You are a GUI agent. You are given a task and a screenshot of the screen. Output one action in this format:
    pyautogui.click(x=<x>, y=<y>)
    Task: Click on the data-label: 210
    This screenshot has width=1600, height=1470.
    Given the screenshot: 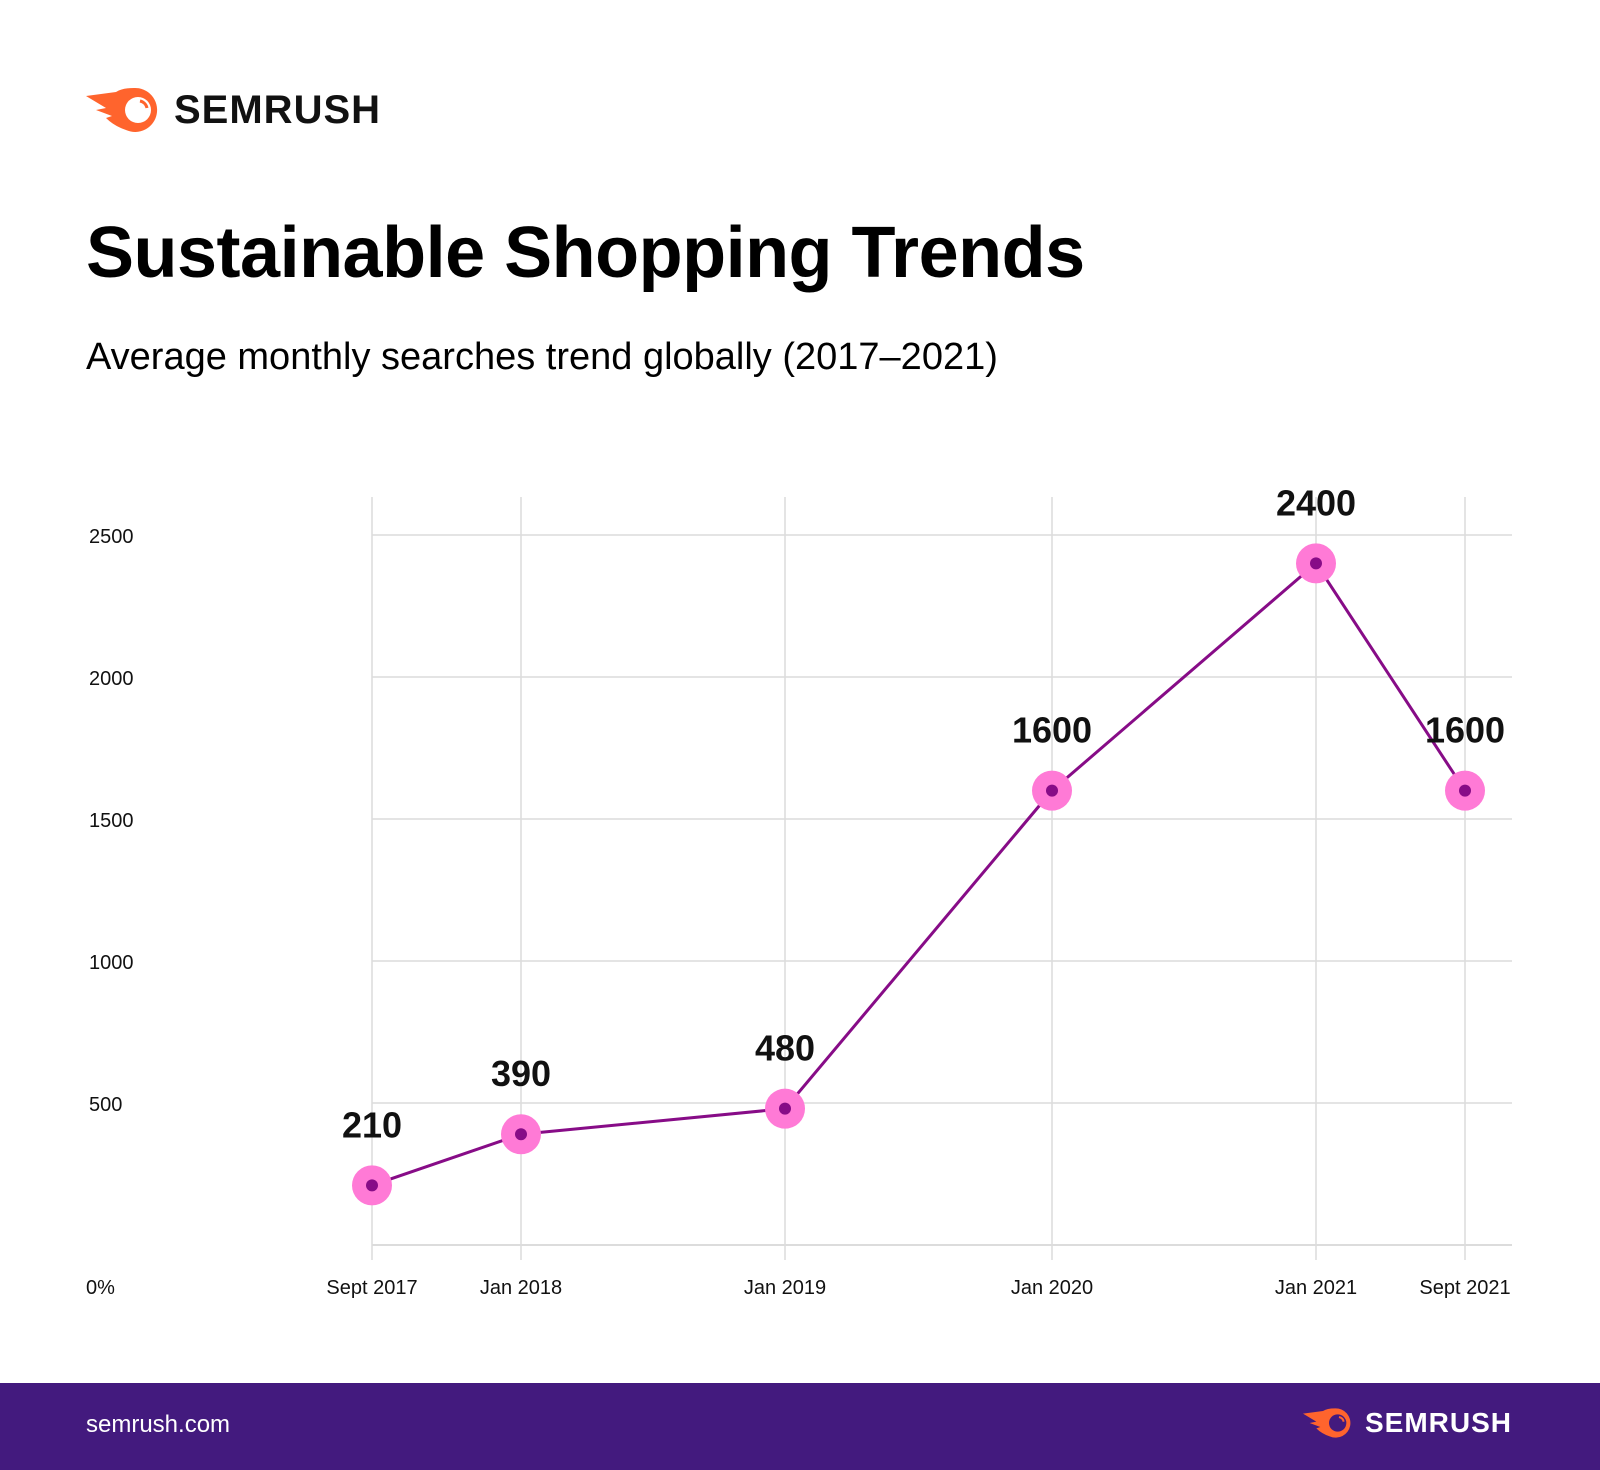 What is the action you would take?
    pyautogui.click(x=372, y=1124)
    